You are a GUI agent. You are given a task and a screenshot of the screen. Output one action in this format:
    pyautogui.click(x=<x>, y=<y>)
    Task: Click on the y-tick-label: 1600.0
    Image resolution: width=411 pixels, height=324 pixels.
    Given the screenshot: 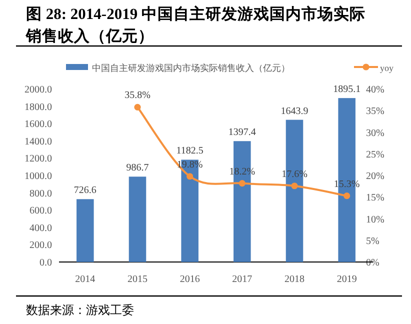 What is the action you would take?
    pyautogui.click(x=38, y=124)
    